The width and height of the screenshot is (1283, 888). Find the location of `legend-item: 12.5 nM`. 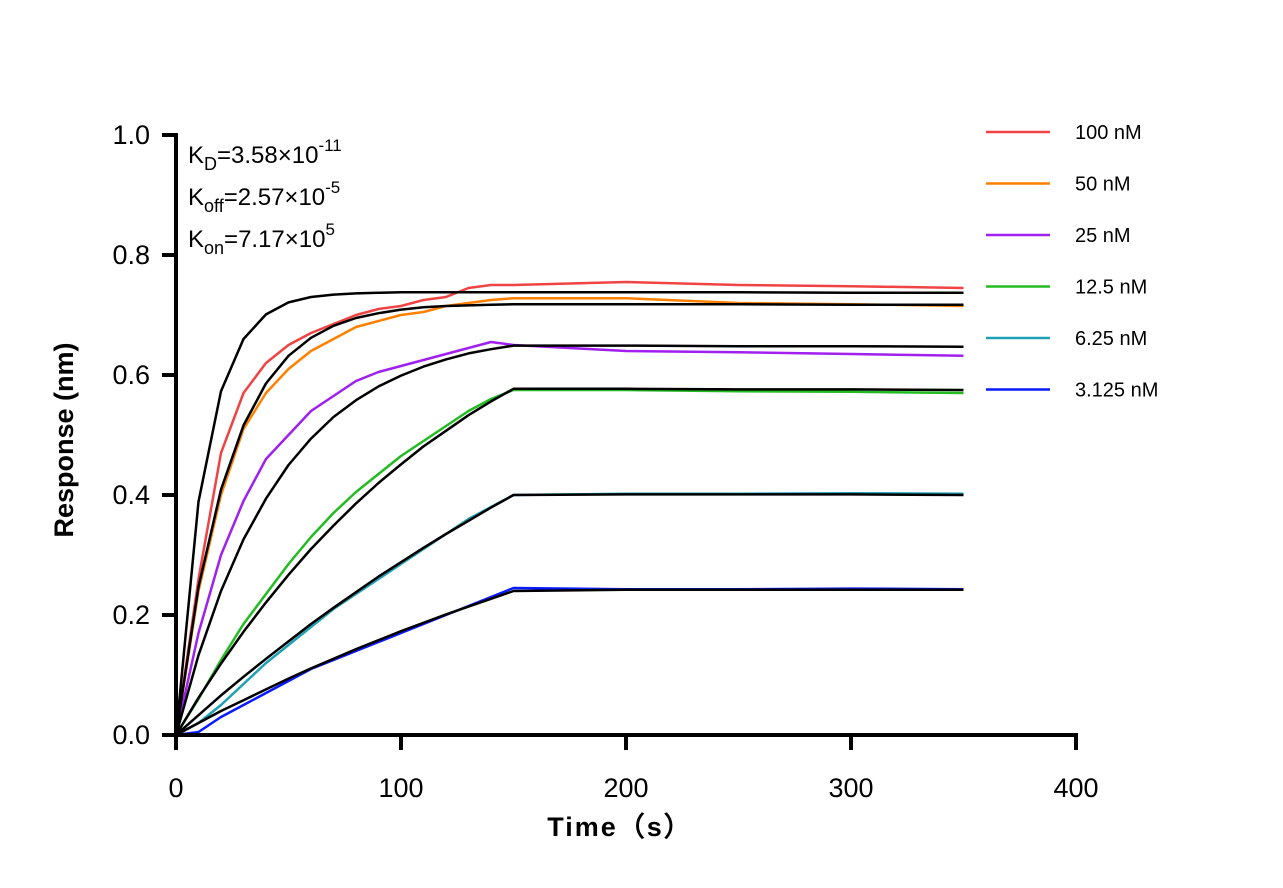

legend-item: 12.5 nM is located at coordinates (1066, 288).